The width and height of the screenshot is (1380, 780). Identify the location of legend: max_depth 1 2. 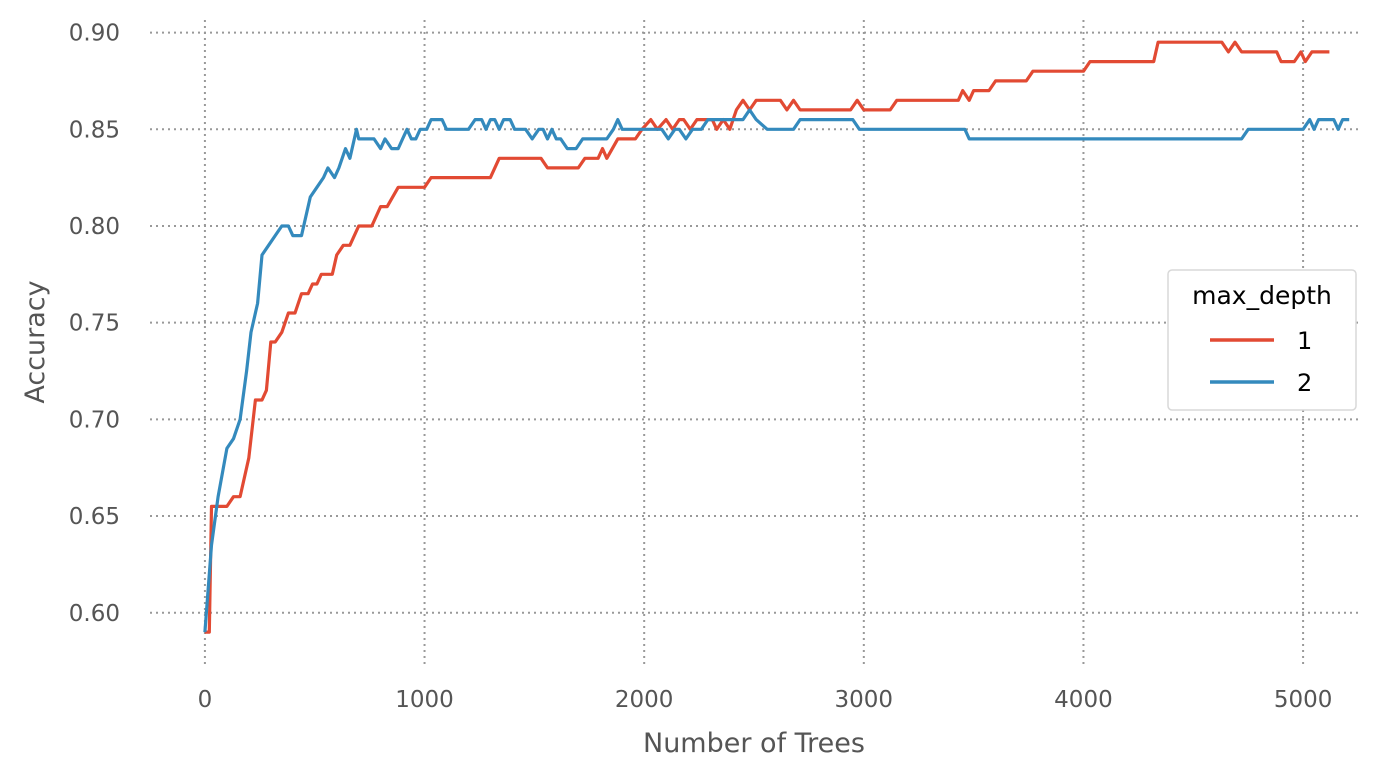
(1262, 340).